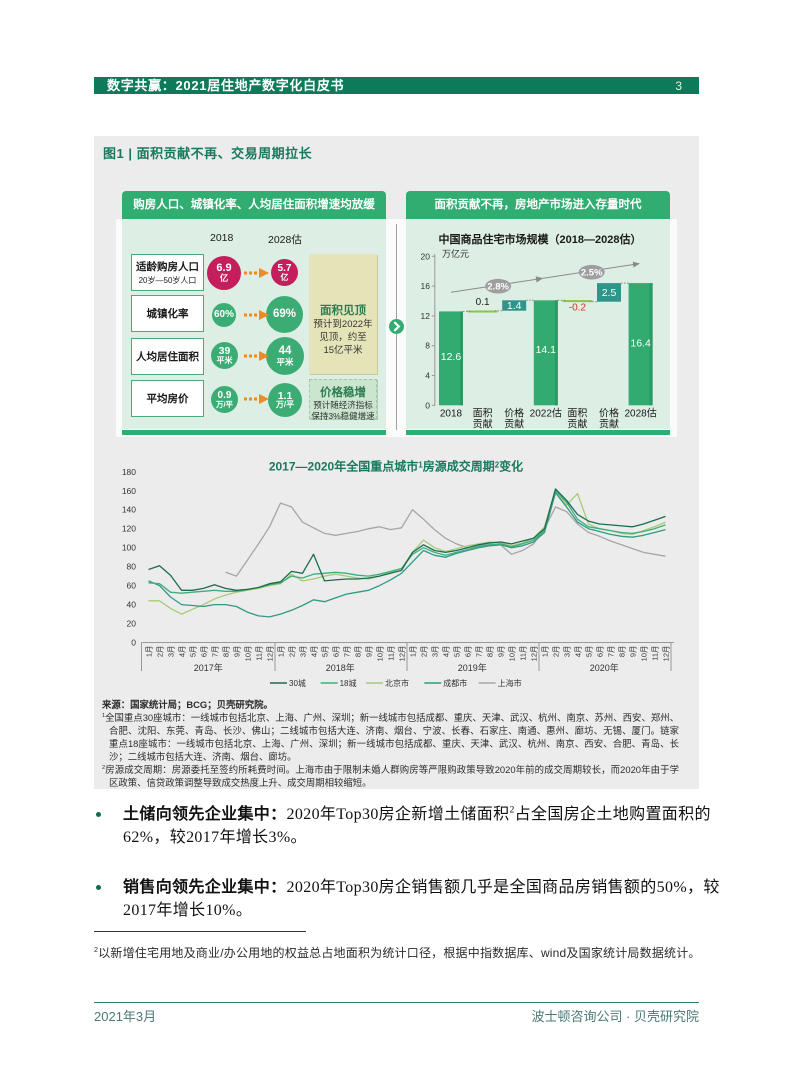 This screenshot has width=793, height=1077. Describe the element at coordinates (340, 667) in the screenshot. I see `svg-text: 2018年` at that location.